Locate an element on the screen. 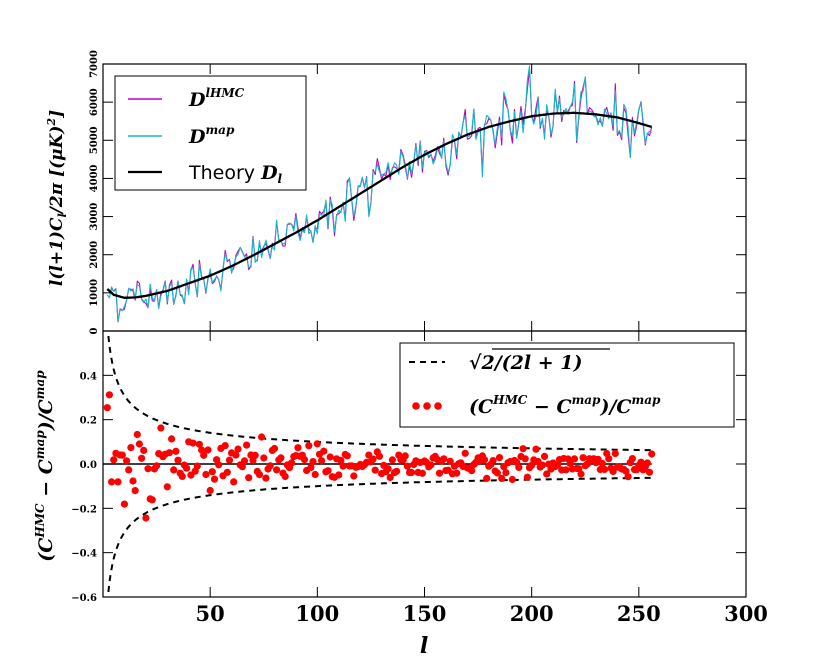 The height and width of the screenshot is (664, 830). legend-hmc-label: DlHMC is located at coordinates (216, 98).